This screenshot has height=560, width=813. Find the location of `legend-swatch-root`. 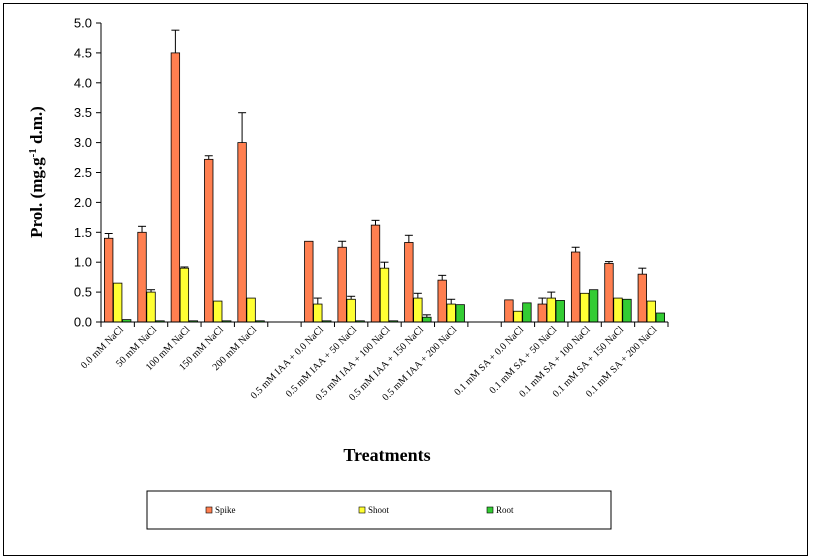

legend-swatch-root is located at coordinates (490, 510).